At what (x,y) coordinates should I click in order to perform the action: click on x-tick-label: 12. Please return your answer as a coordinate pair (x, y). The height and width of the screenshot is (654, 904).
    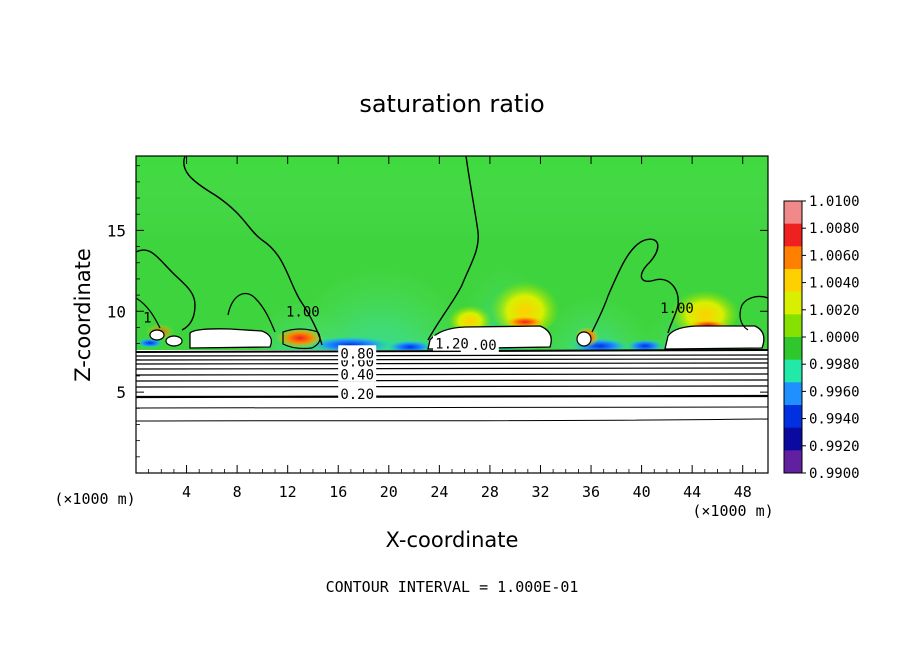
    Looking at the image, I should click on (288, 492).